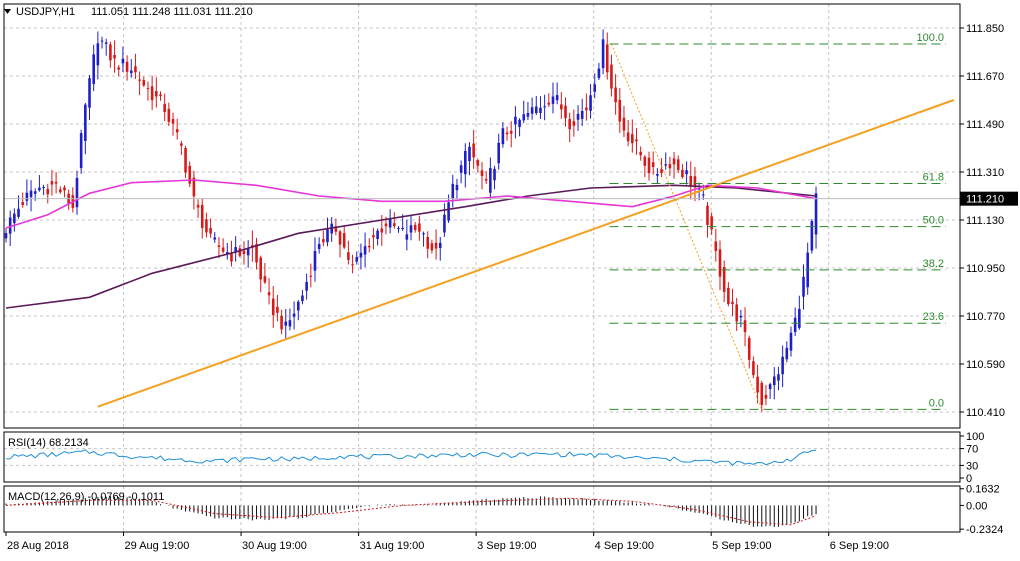 The width and height of the screenshot is (1020, 561). What do you see at coordinates (741, 546) in the screenshot?
I see `x-tick-label: 5 Sep 19:00` at bounding box center [741, 546].